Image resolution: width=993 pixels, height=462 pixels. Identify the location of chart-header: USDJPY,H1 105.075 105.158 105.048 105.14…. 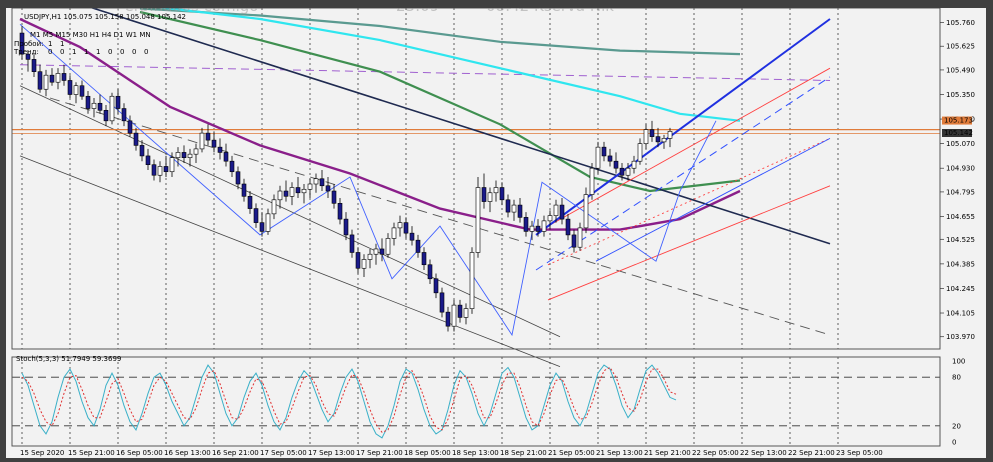
(105, 17).